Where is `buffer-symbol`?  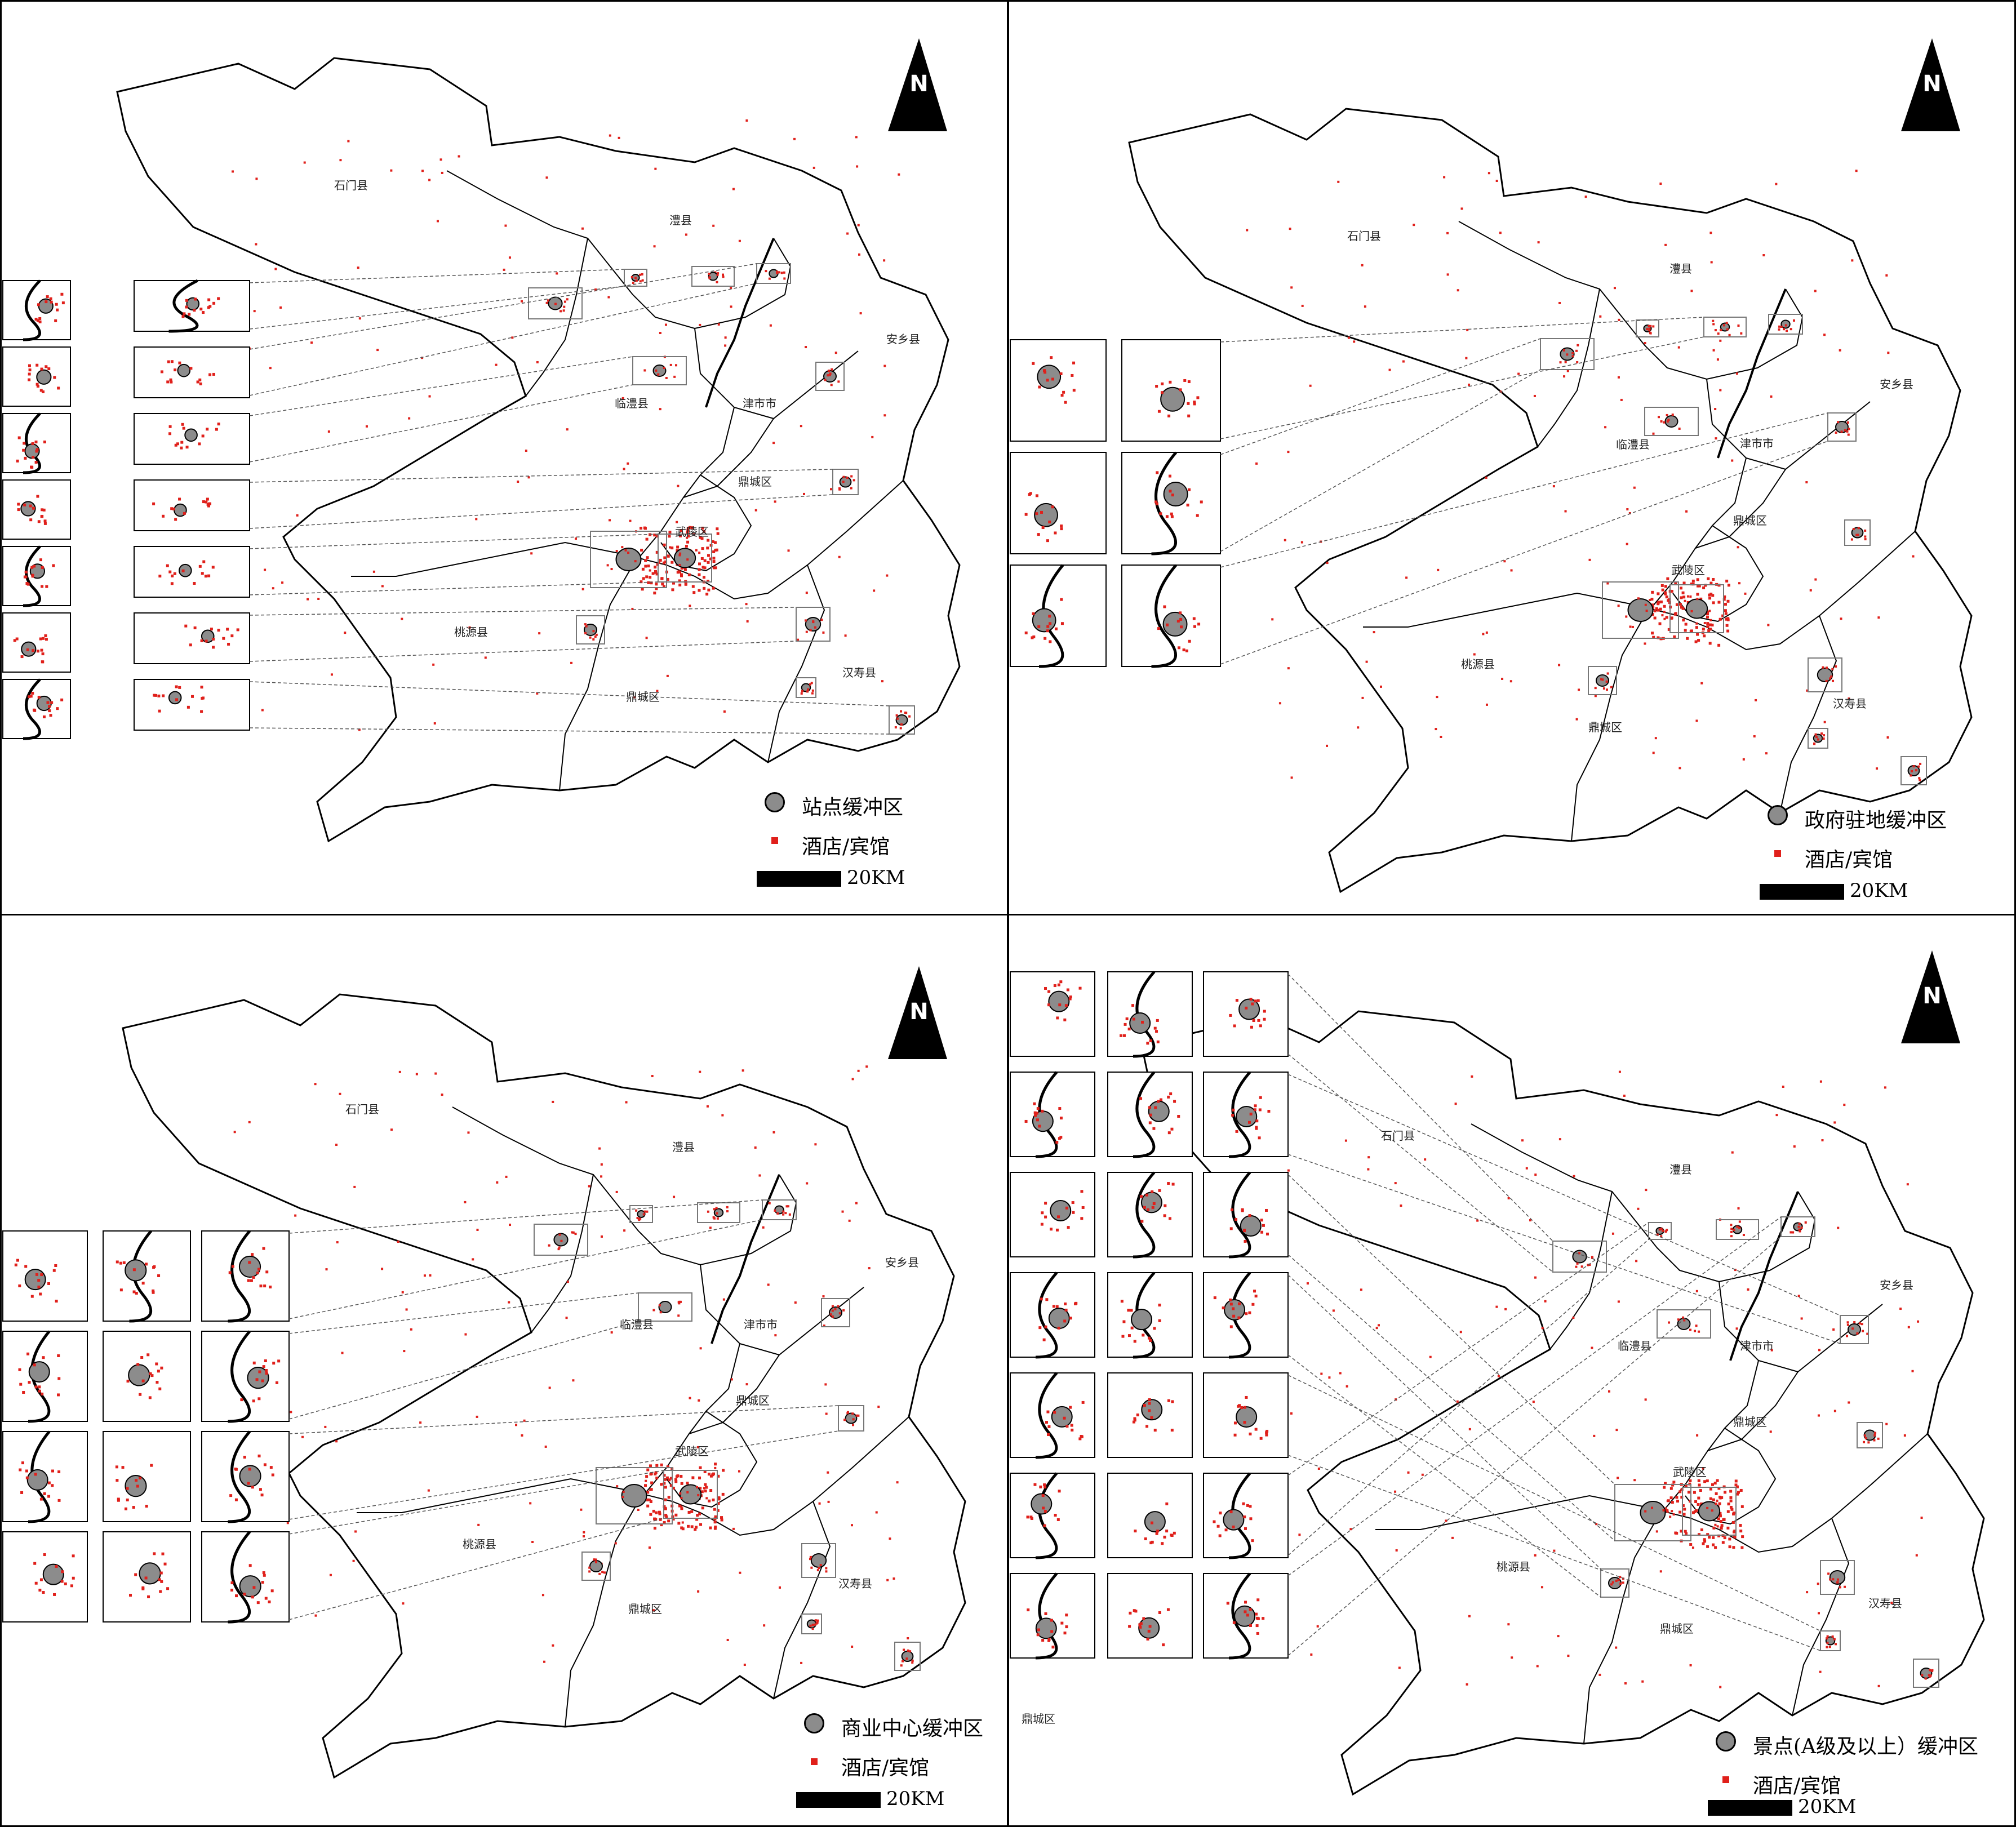
buffer-symbol is located at coordinates (814, 1723).